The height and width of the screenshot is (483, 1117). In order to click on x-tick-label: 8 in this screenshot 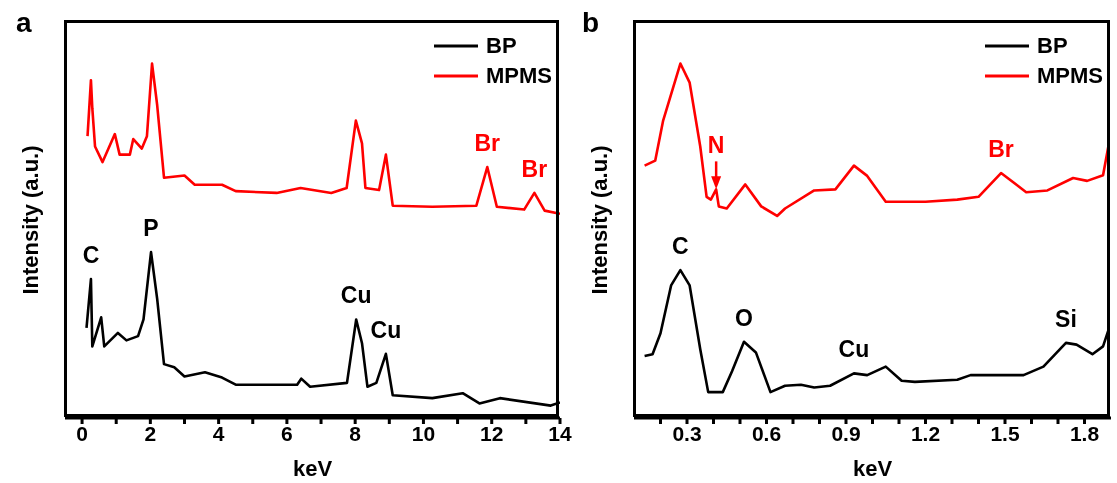, I will do `click(355, 433)`.